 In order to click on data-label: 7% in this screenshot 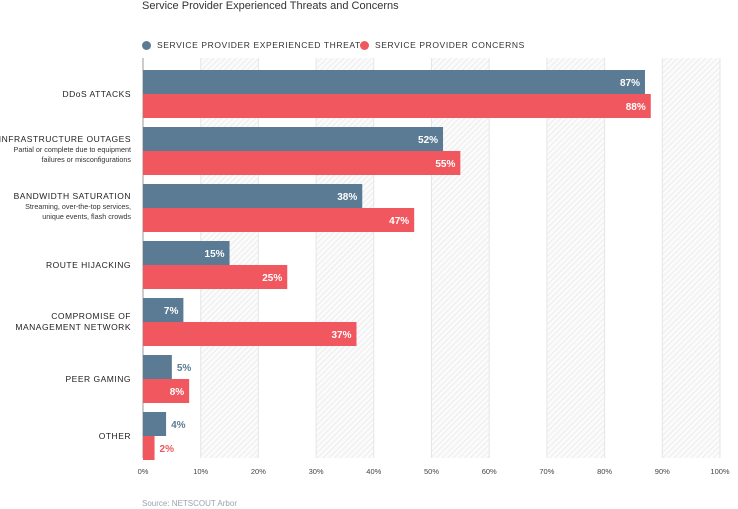, I will do `click(171, 311)`.